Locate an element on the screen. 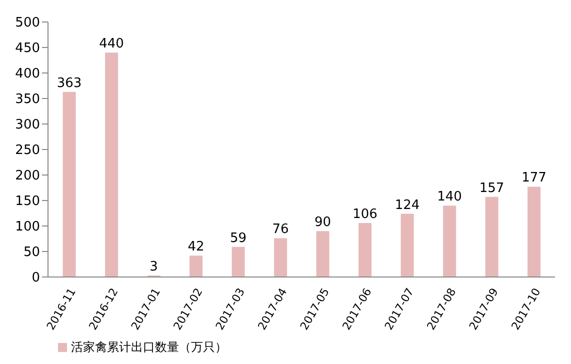 The image size is (571, 364). data-label: 140 is located at coordinates (449, 197).